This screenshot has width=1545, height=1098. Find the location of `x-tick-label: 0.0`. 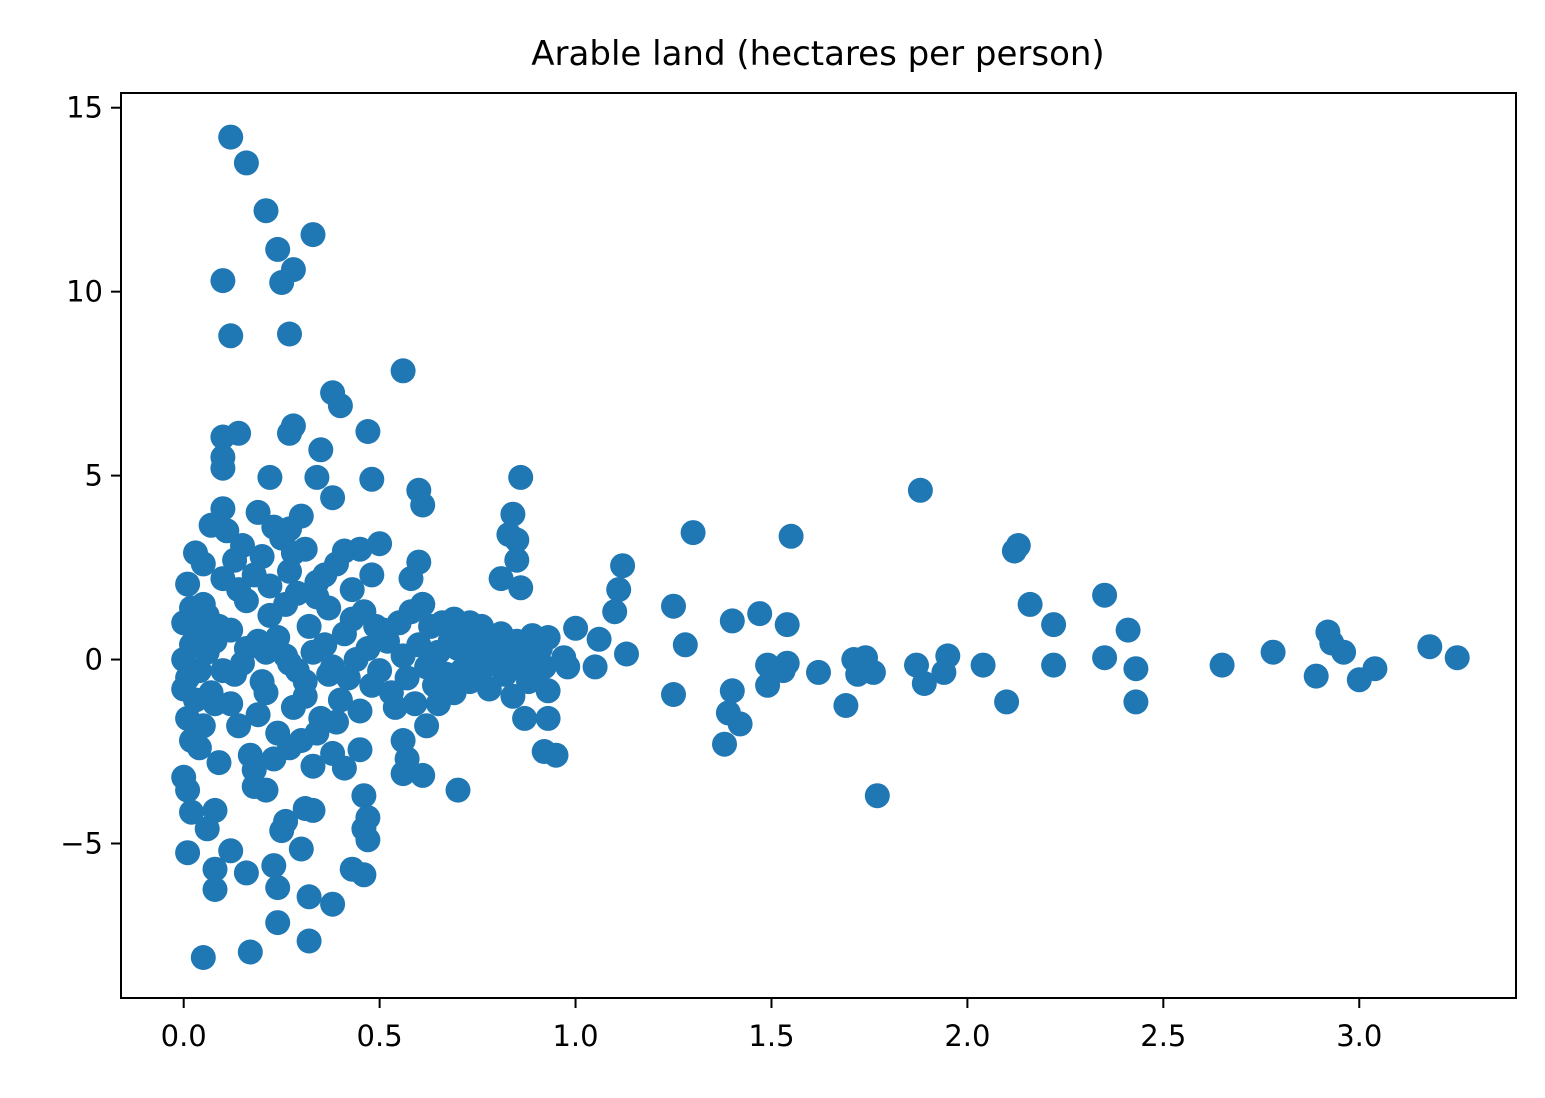

x-tick-label: 0.0 is located at coordinates (184, 1036).